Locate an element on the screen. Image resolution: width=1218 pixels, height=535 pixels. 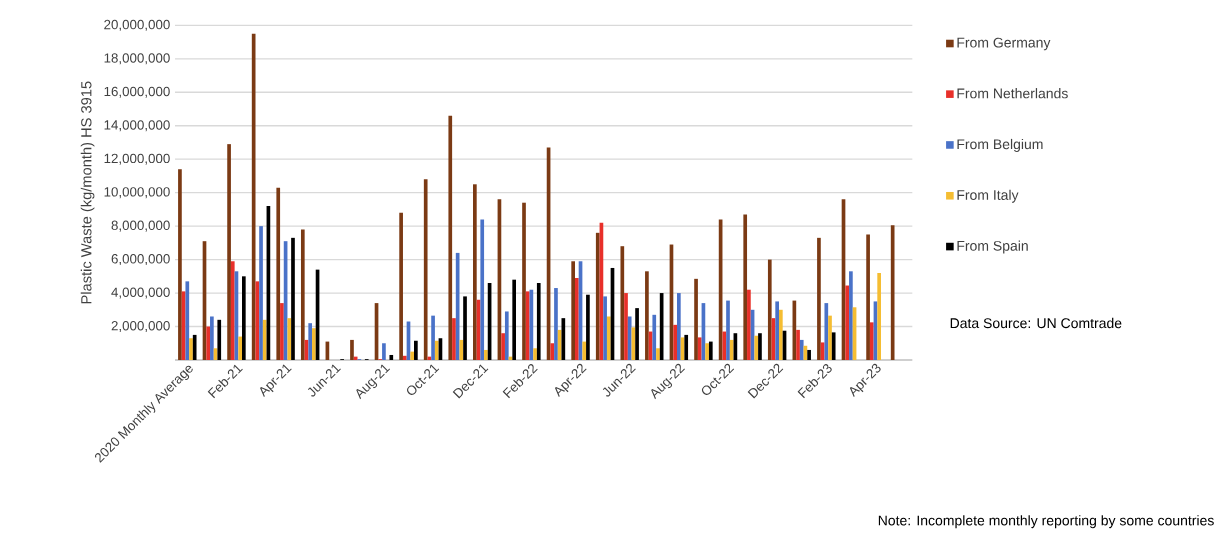
legend-label: From Belgium is located at coordinates (1000, 145).